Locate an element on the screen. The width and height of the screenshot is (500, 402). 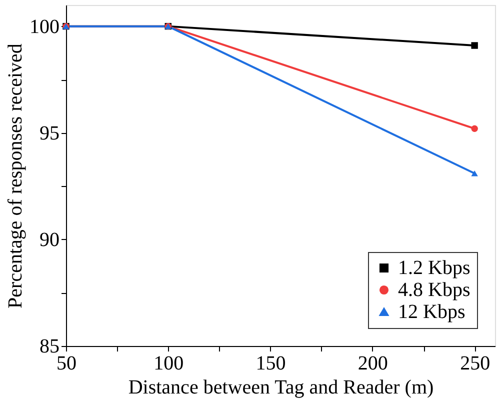
x-axis-title: Distance between Tag and Reader (m) is located at coordinates (281, 387).